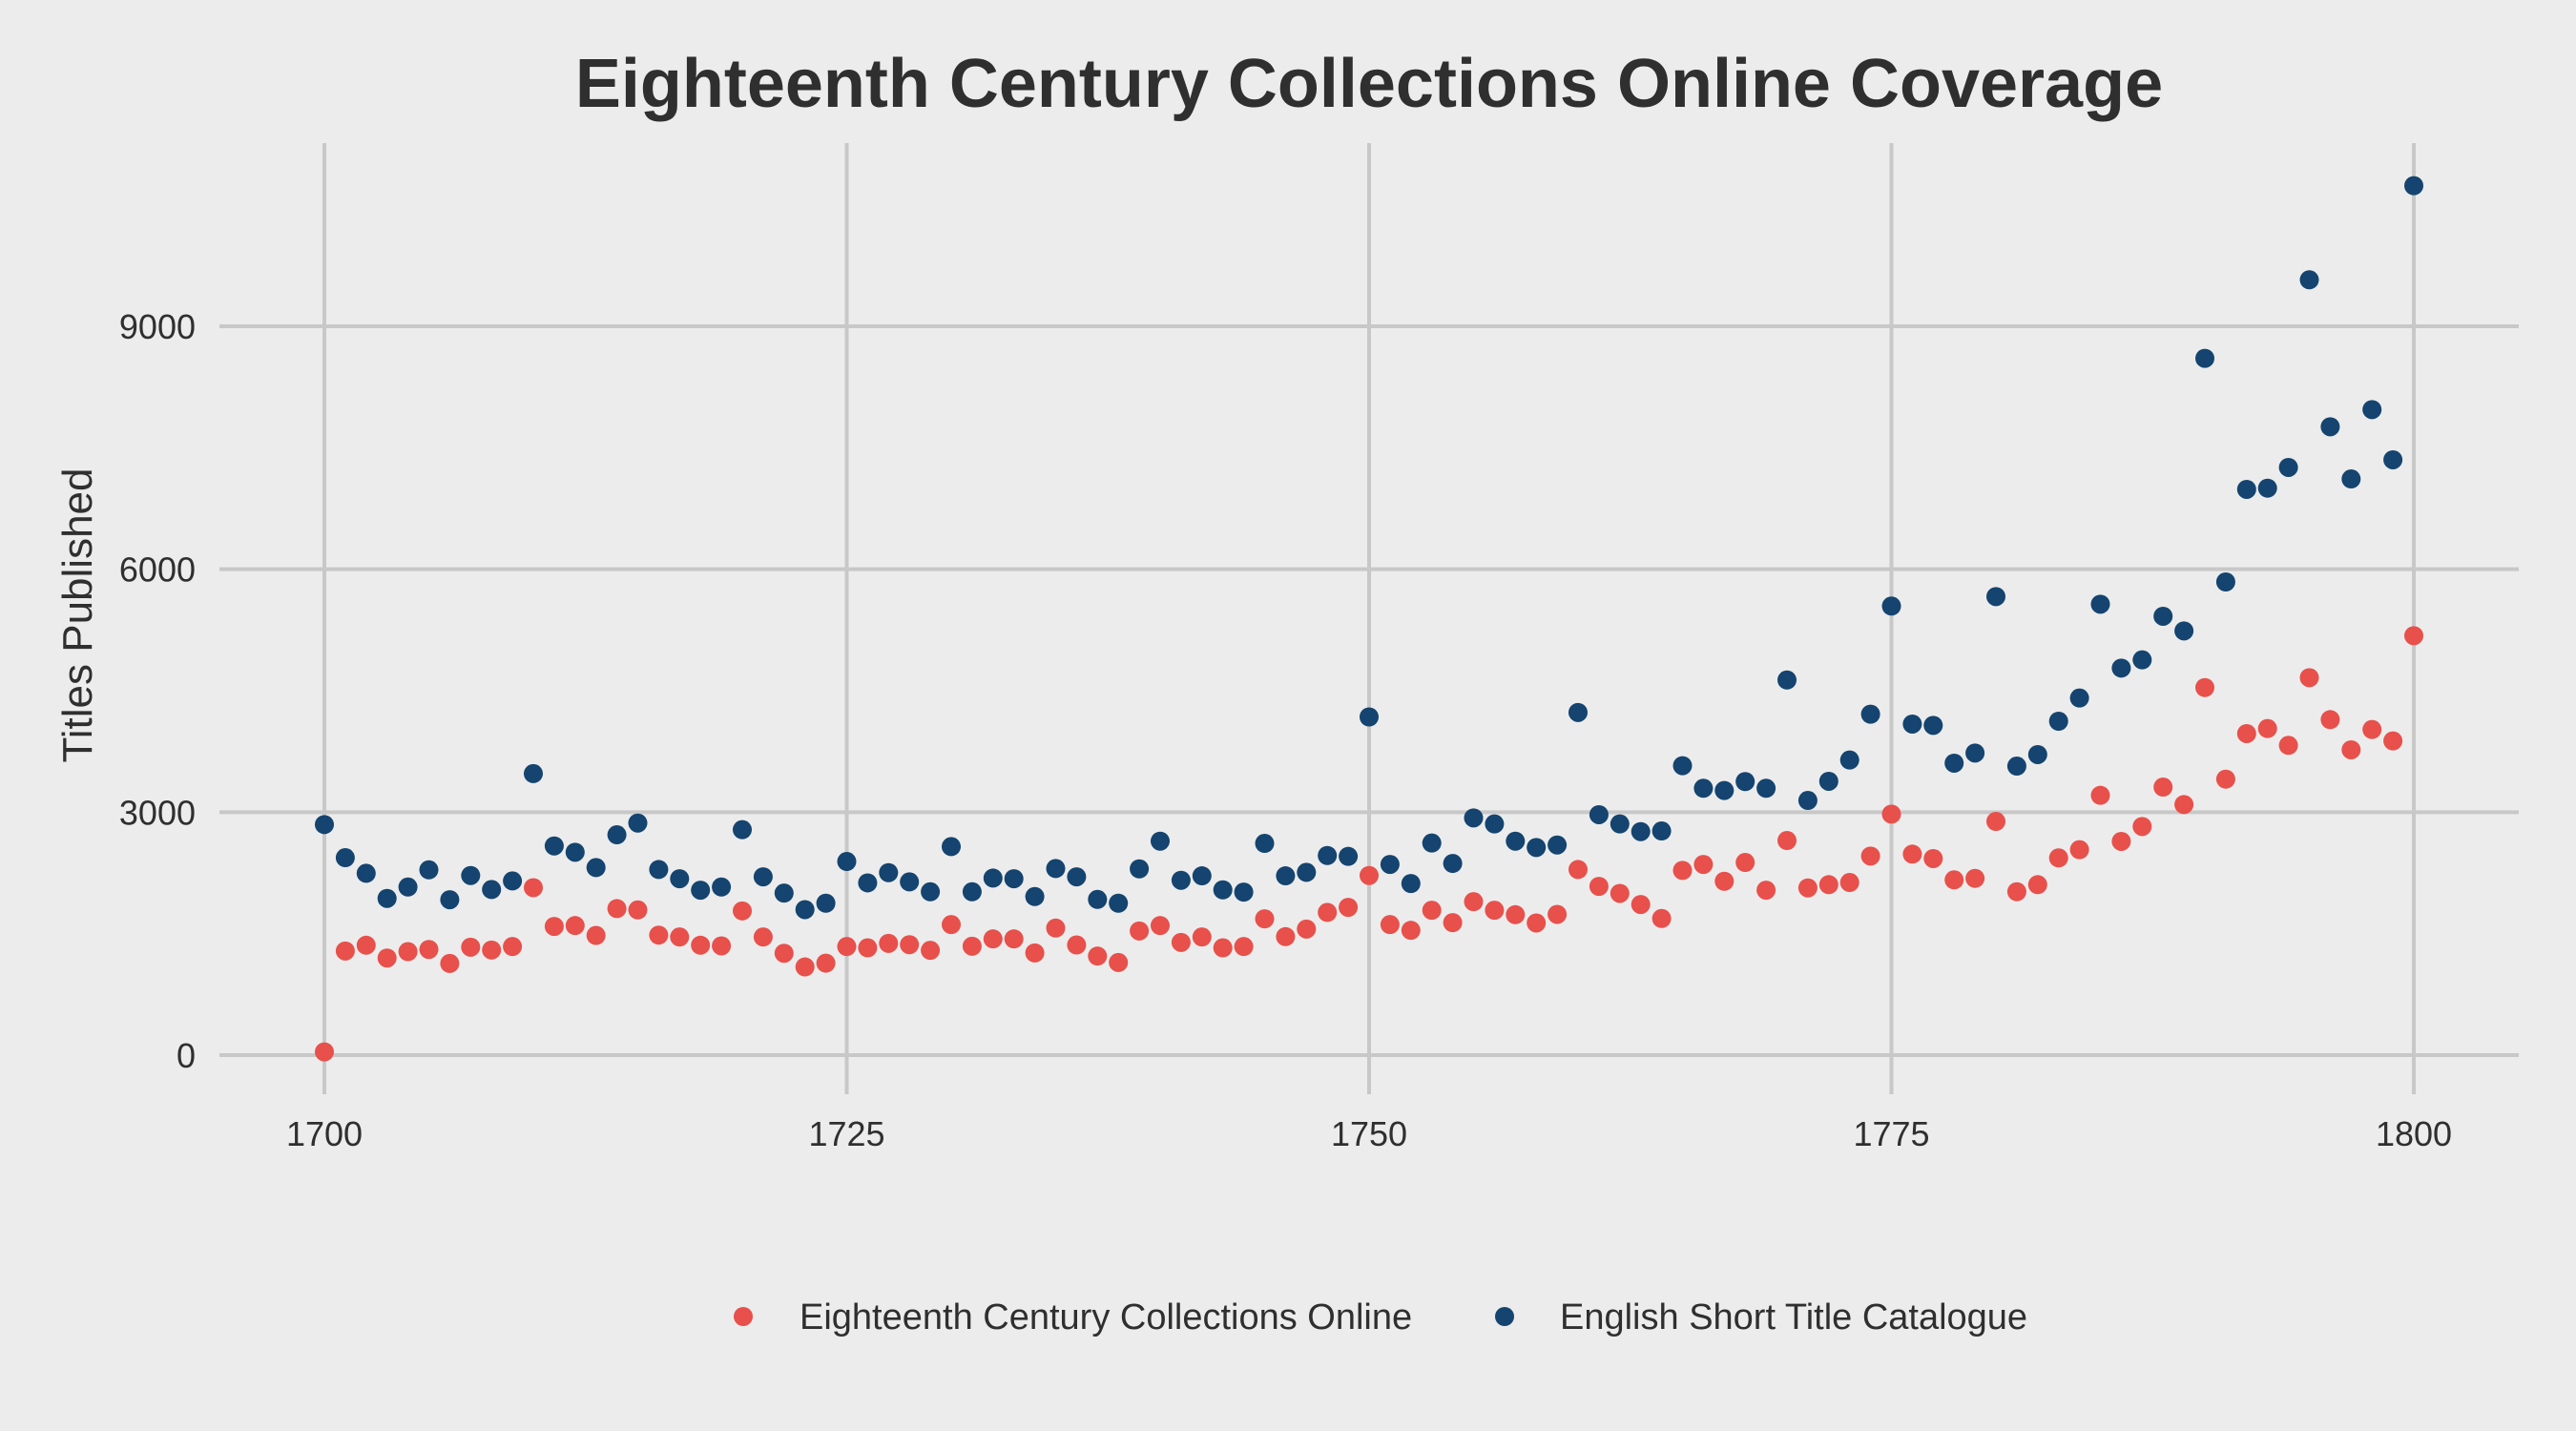 The width and height of the screenshot is (2576, 1431). I want to click on x-tick-label: 1700, so click(324, 1134).